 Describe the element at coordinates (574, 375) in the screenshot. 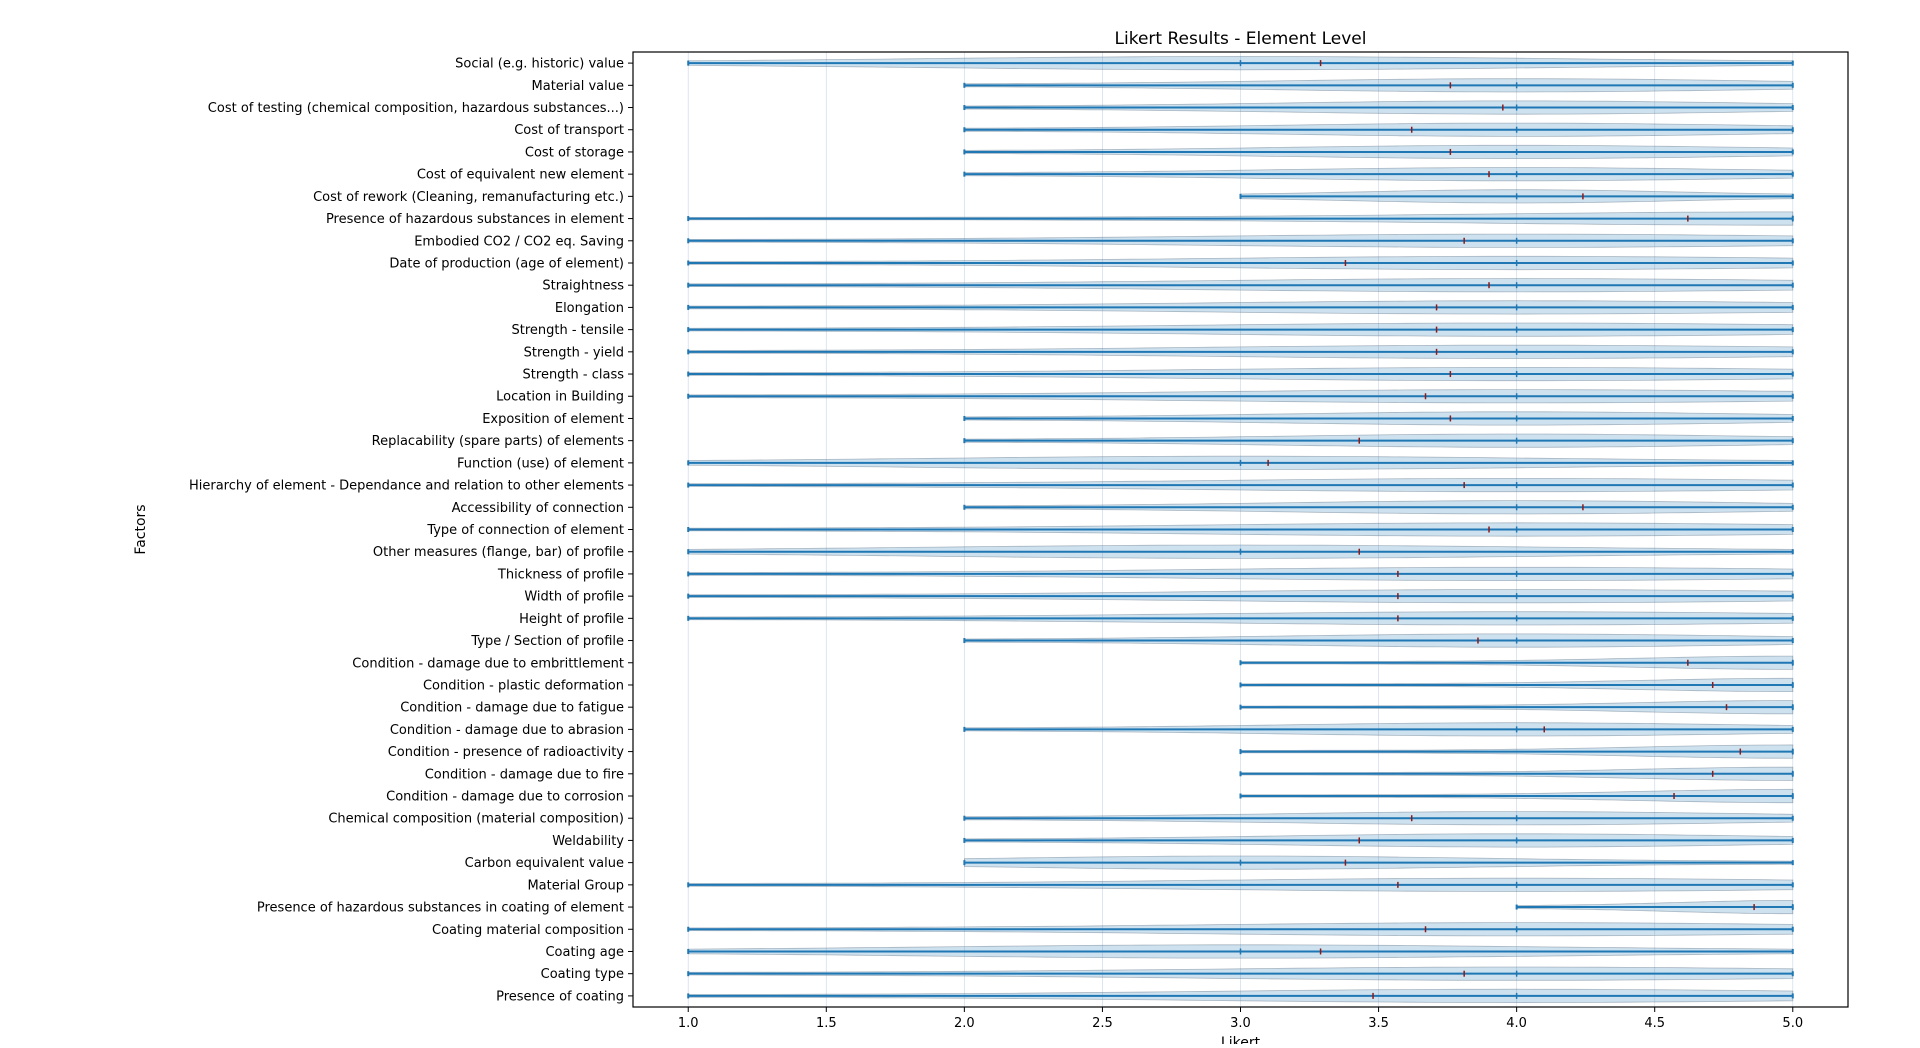

I see `factor-label: Strength - class` at that location.